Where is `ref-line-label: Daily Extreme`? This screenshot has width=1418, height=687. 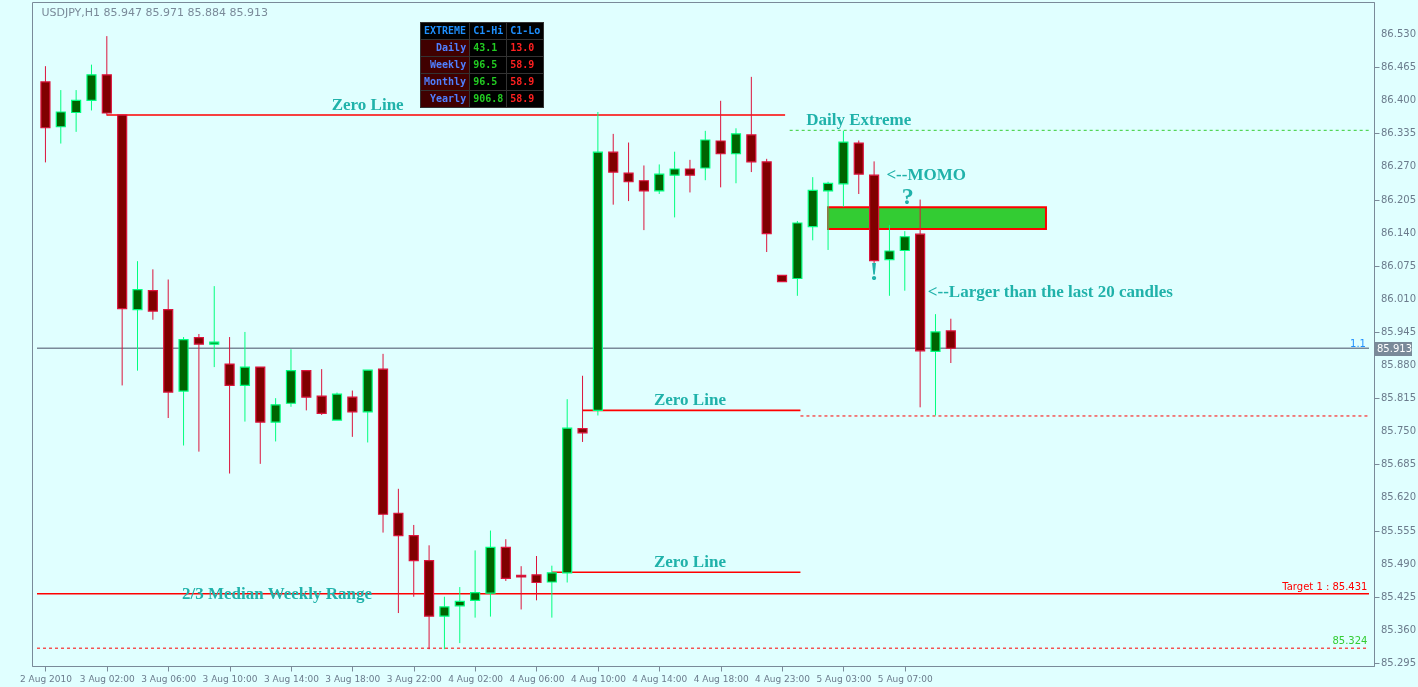
ref-line-label: Daily Extreme is located at coordinates (859, 120).